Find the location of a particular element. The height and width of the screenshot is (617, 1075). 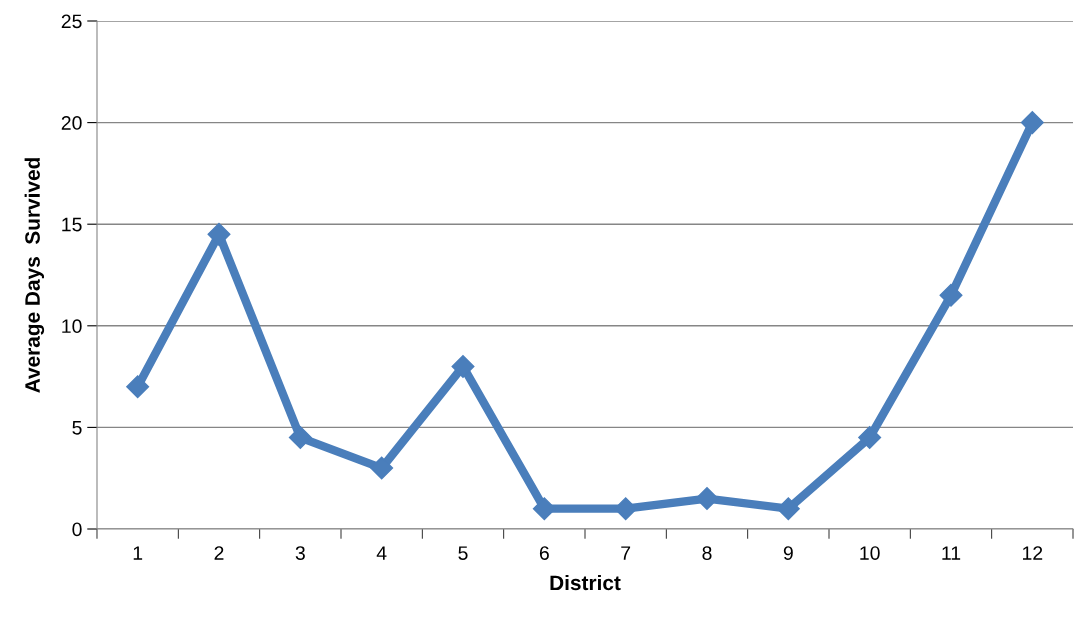

x-tick-label: 11 is located at coordinates (951, 553).